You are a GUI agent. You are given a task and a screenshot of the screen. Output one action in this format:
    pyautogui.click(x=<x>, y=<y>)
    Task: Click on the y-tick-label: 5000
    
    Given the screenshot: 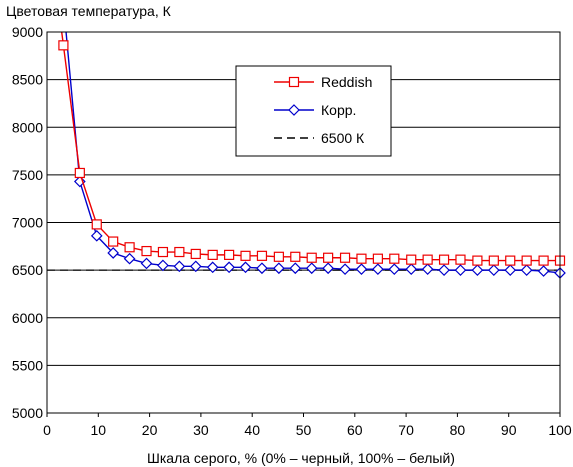 What is the action you would take?
    pyautogui.click(x=27, y=413)
    